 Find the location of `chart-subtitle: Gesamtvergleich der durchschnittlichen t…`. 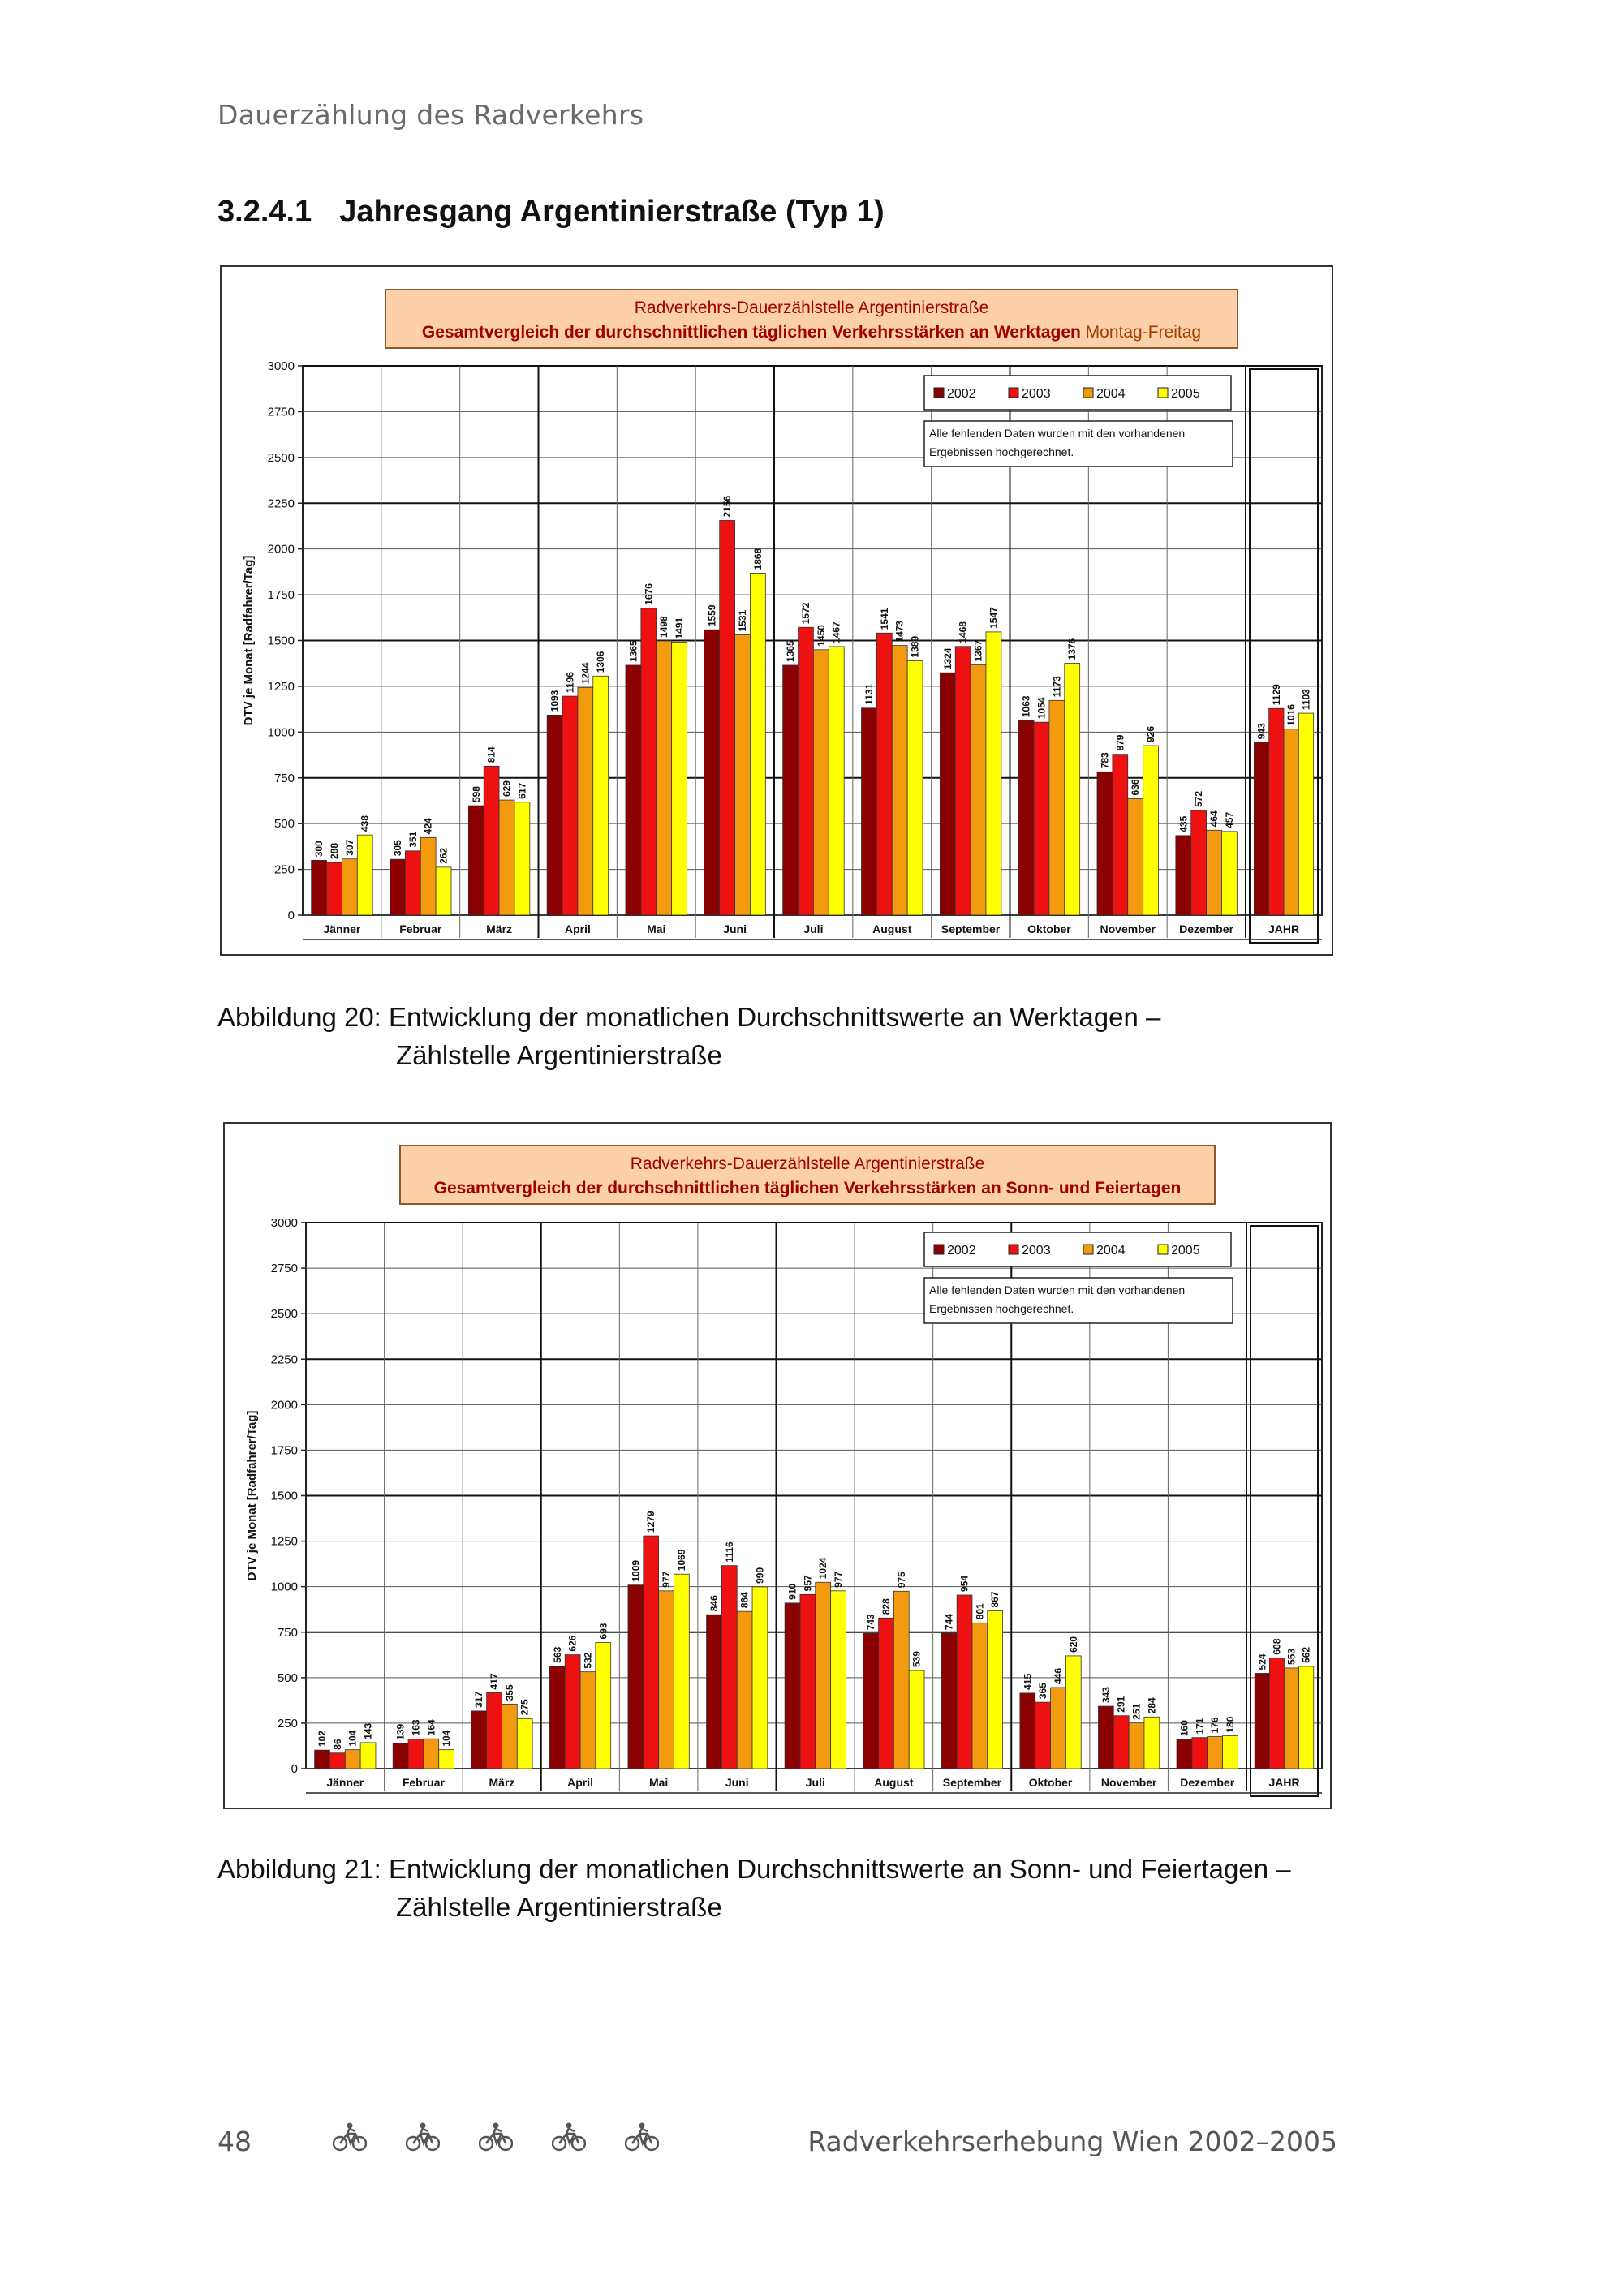

chart-subtitle: Gesamtvergleich der durchschnittlichen t… is located at coordinates (808, 1188).